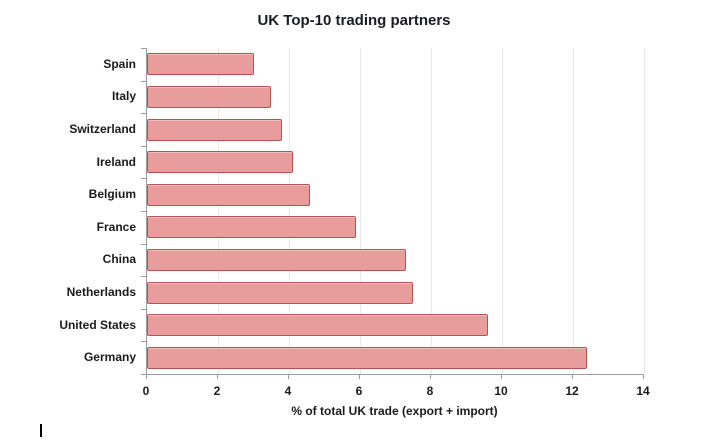 This screenshot has height=441, width=724. Describe the element at coordinates (112, 194) in the screenshot. I see `category-label-belgium: Belgium` at that location.